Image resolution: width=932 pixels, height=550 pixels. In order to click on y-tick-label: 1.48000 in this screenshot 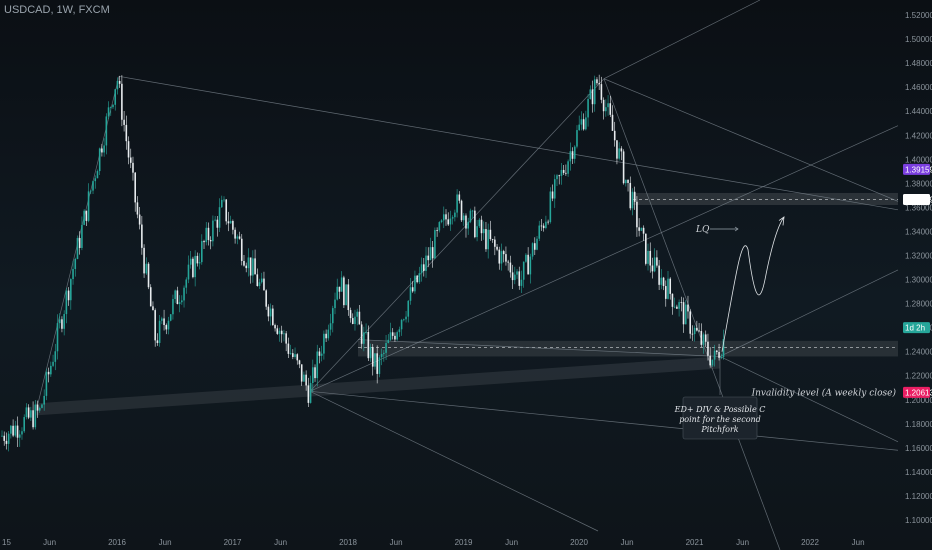, I will do `click(918, 63)`.